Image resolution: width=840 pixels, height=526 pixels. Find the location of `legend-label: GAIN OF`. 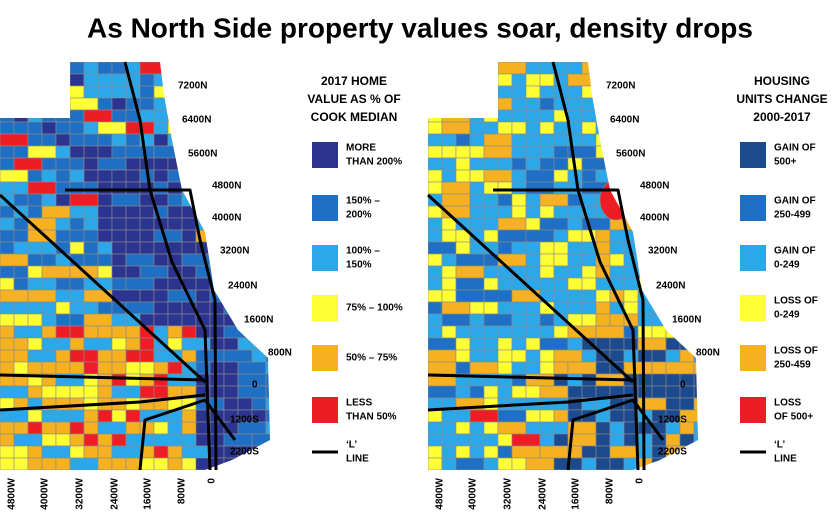

legend-label: GAIN OF is located at coordinates (795, 251).